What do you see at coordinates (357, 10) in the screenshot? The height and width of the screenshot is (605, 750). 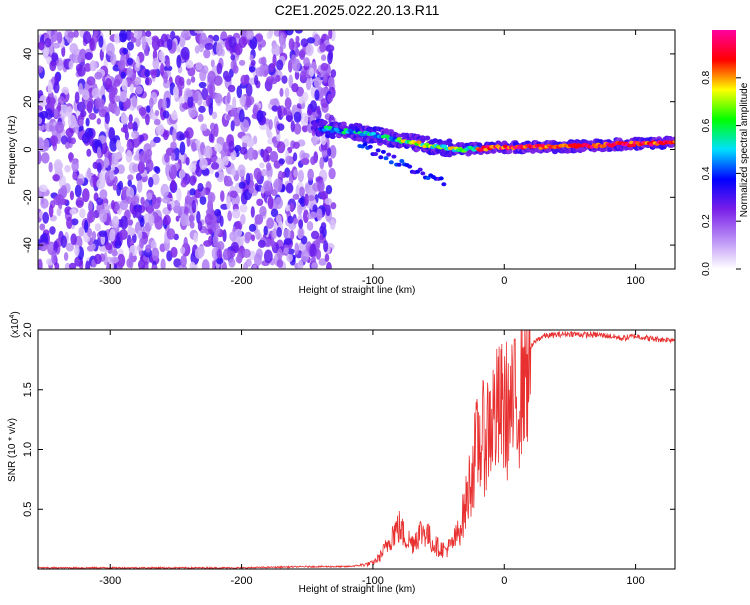 I see `chart-title: C2E1.2025.022.20.13.R11` at bounding box center [357, 10].